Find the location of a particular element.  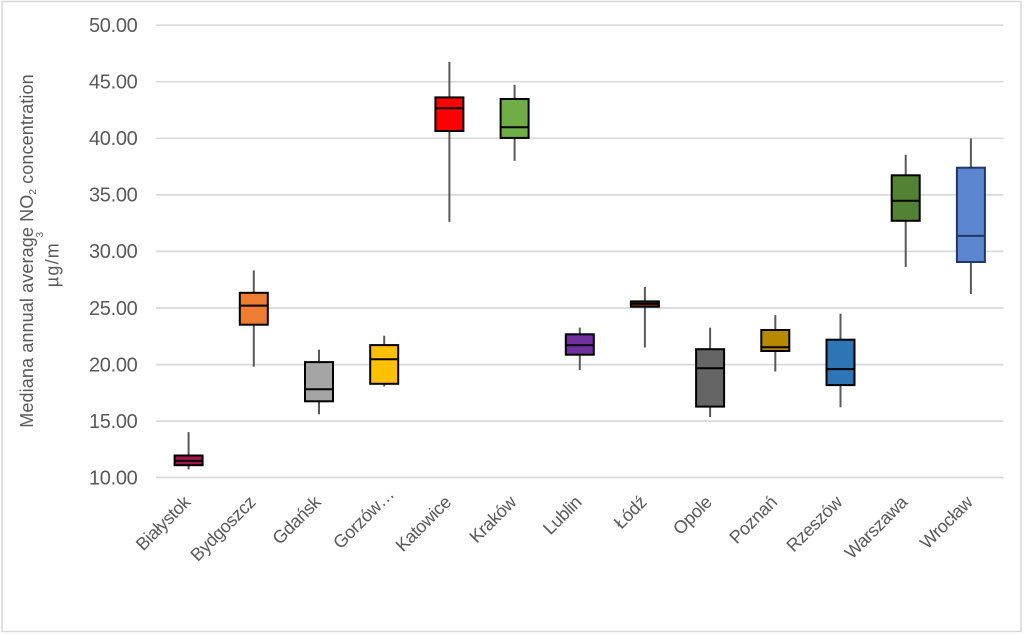

svg-text:Mediana annual average NO2 con: Mediana annual average NO2 concentration is located at coordinates (28, 251).